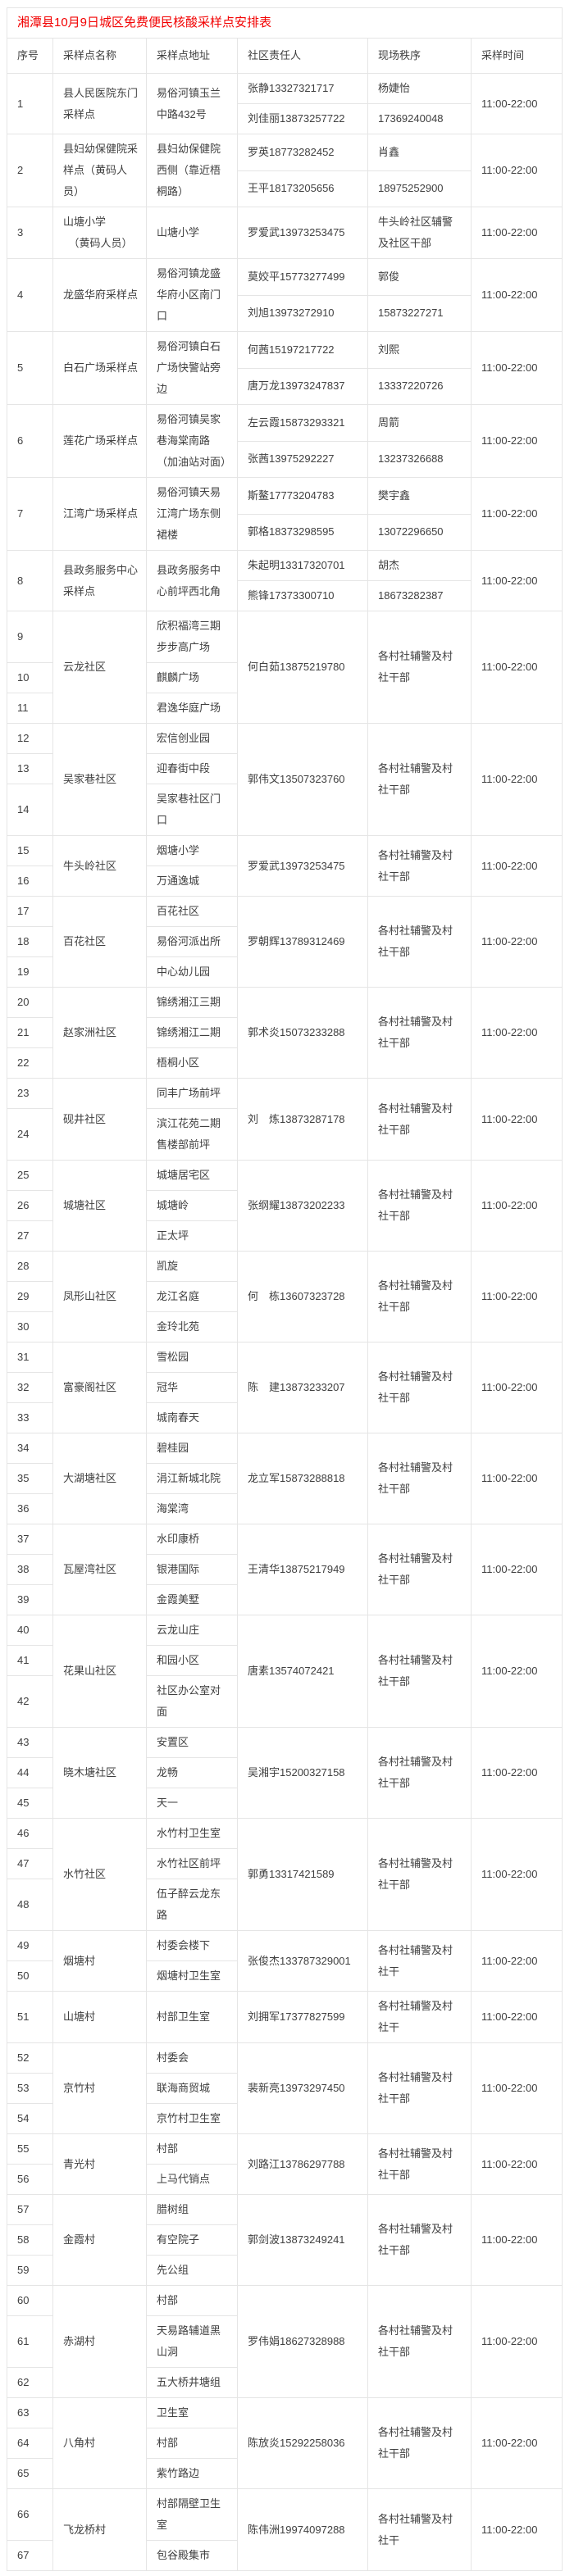 The image size is (565, 2576). Describe the element at coordinates (30, 2088) in the screenshot. I see `cell-serial-number: 53` at that location.